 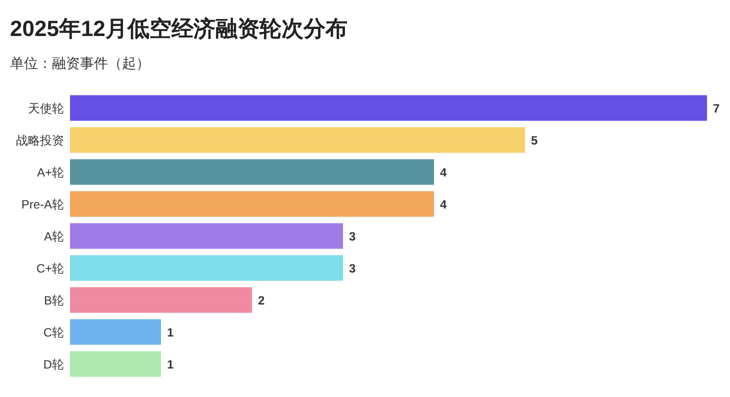 What do you see at coordinates (54, 237) in the screenshot?
I see `y-tick-label: A轮` at bounding box center [54, 237].